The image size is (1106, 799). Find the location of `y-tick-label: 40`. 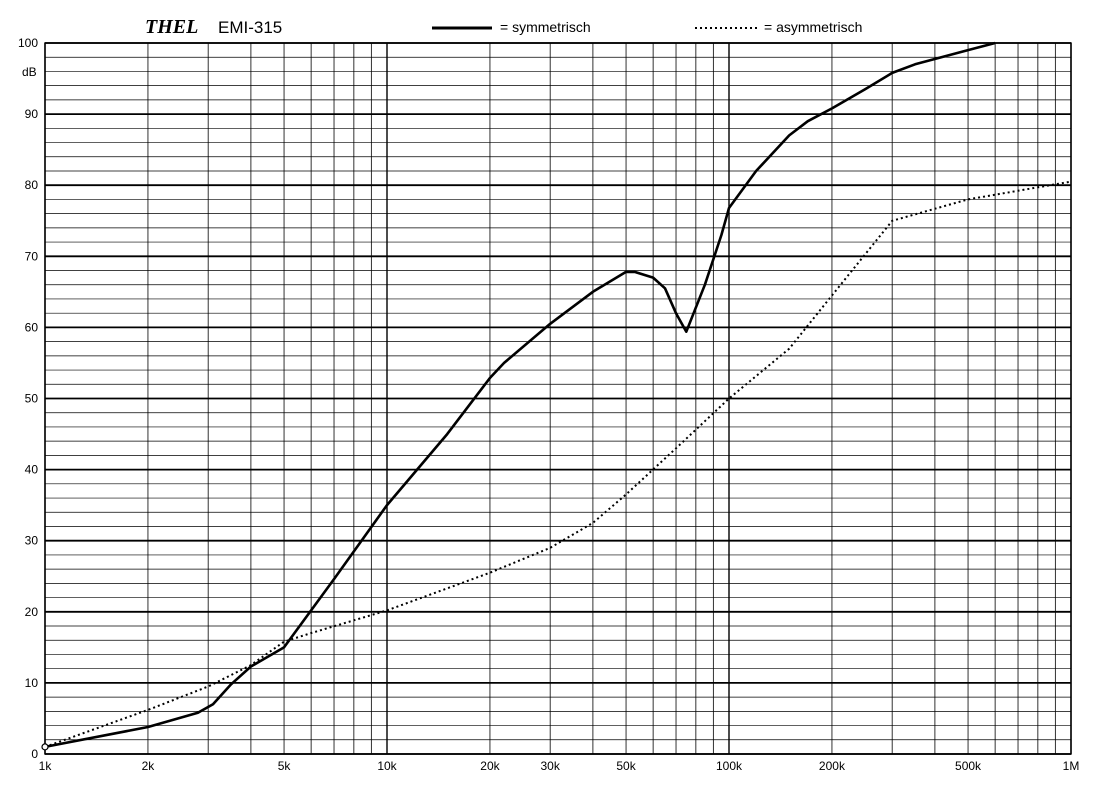

y-tick-label: 40 is located at coordinates (32, 470).